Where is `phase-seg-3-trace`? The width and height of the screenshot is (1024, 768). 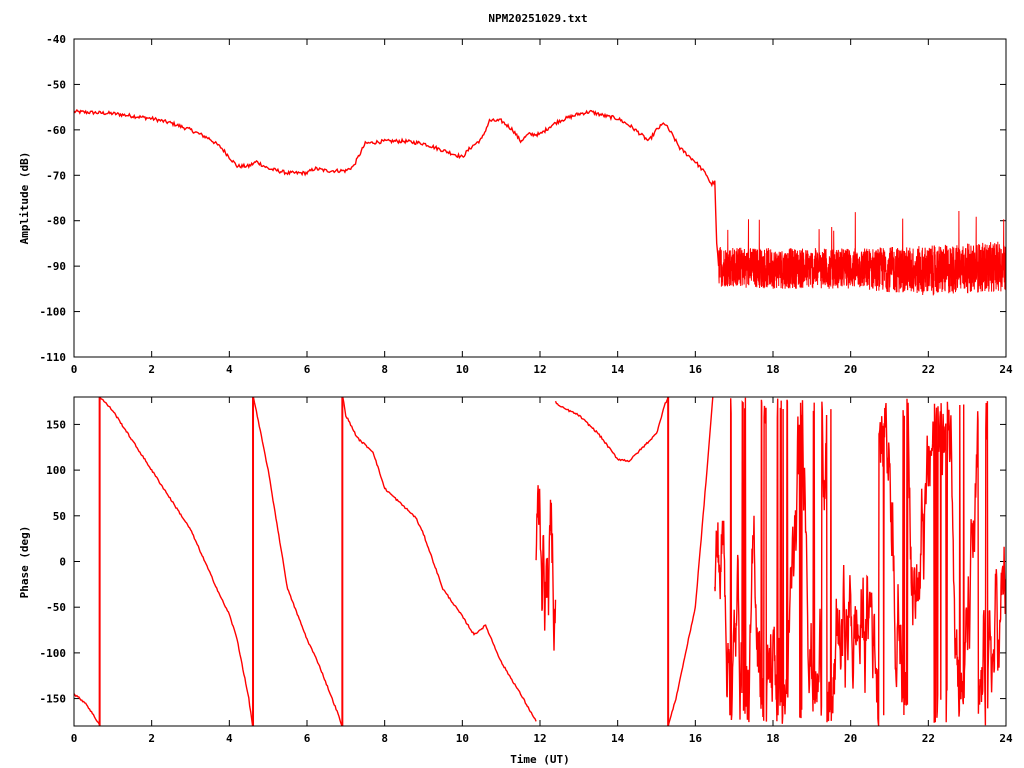
phase-seg-3-trace is located at coordinates (297, 561).